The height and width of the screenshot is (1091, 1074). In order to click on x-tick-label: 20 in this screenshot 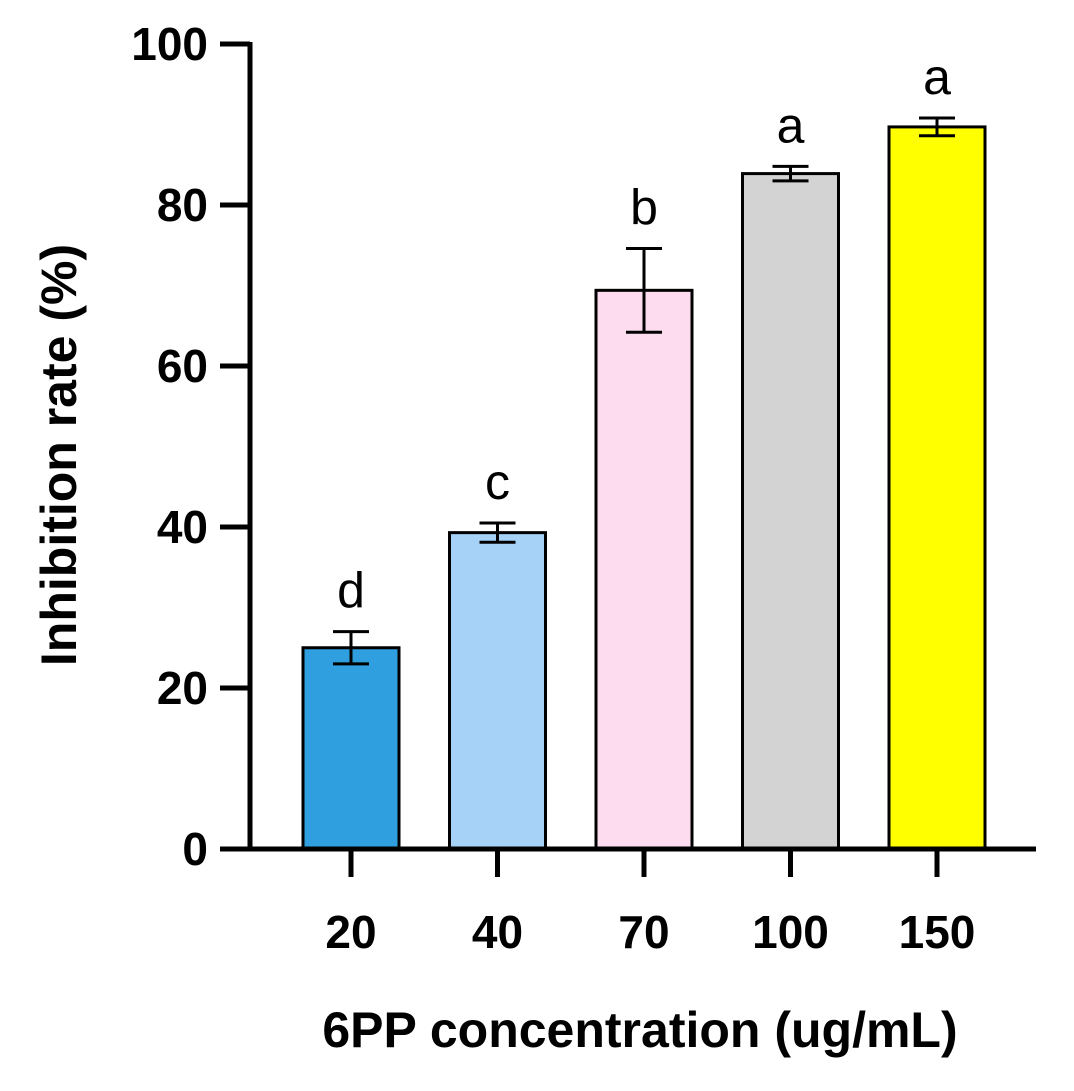, I will do `click(350, 932)`.